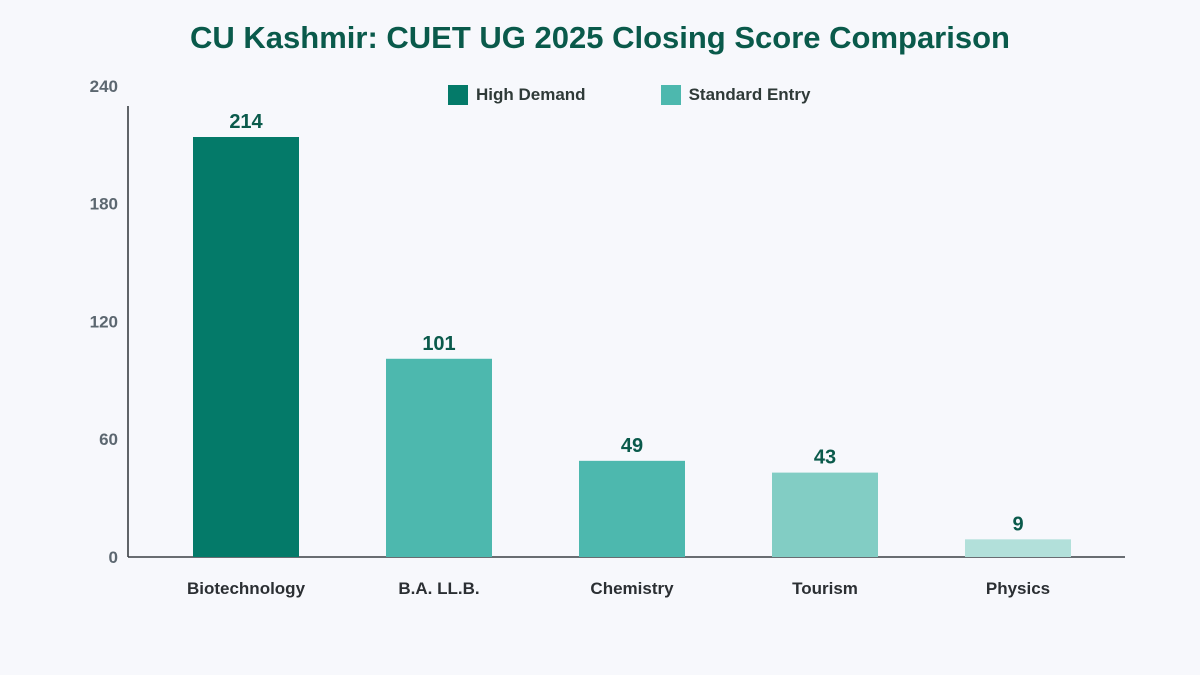 The height and width of the screenshot is (675, 1200). I want to click on legend-item-high-demand: High Demand, so click(517, 95).